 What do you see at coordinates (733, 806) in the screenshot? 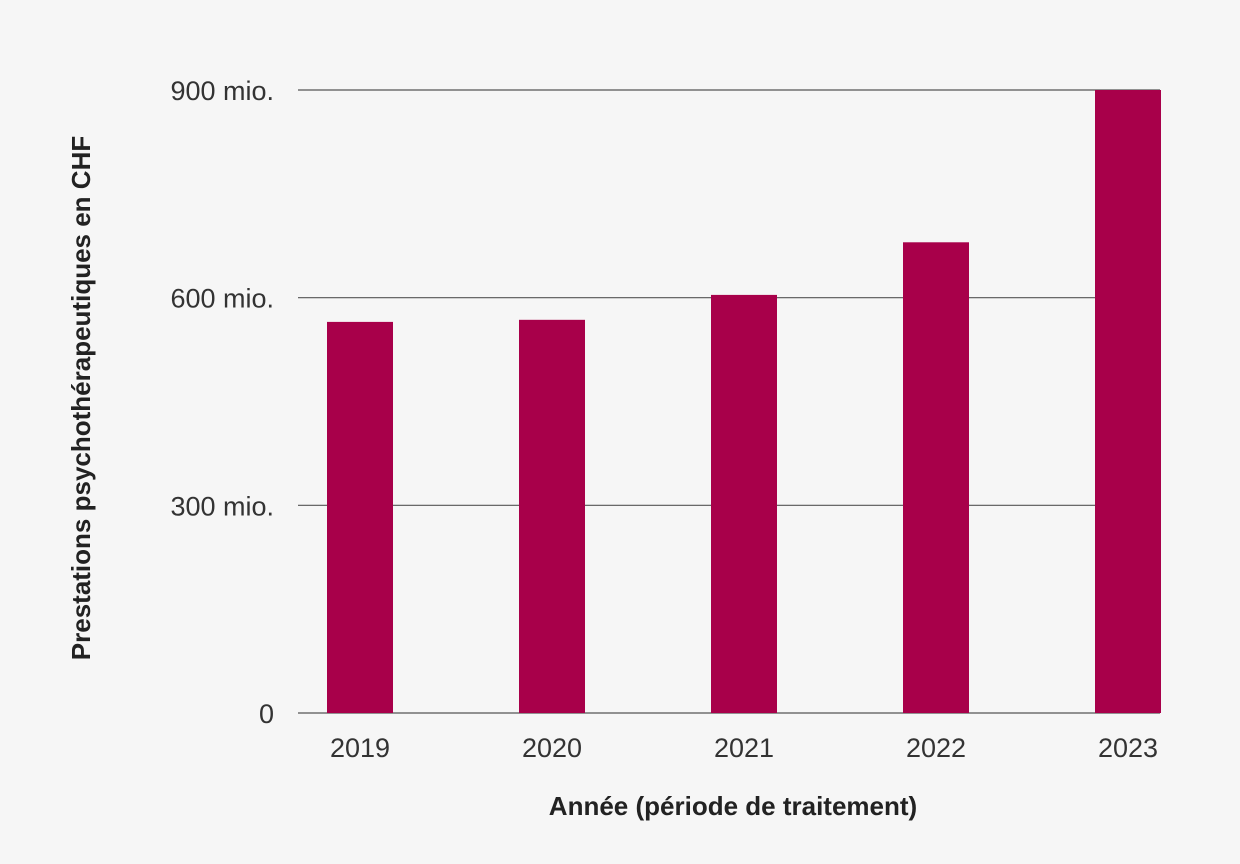
I see `x-axis-title: Année (période de traitement)` at bounding box center [733, 806].